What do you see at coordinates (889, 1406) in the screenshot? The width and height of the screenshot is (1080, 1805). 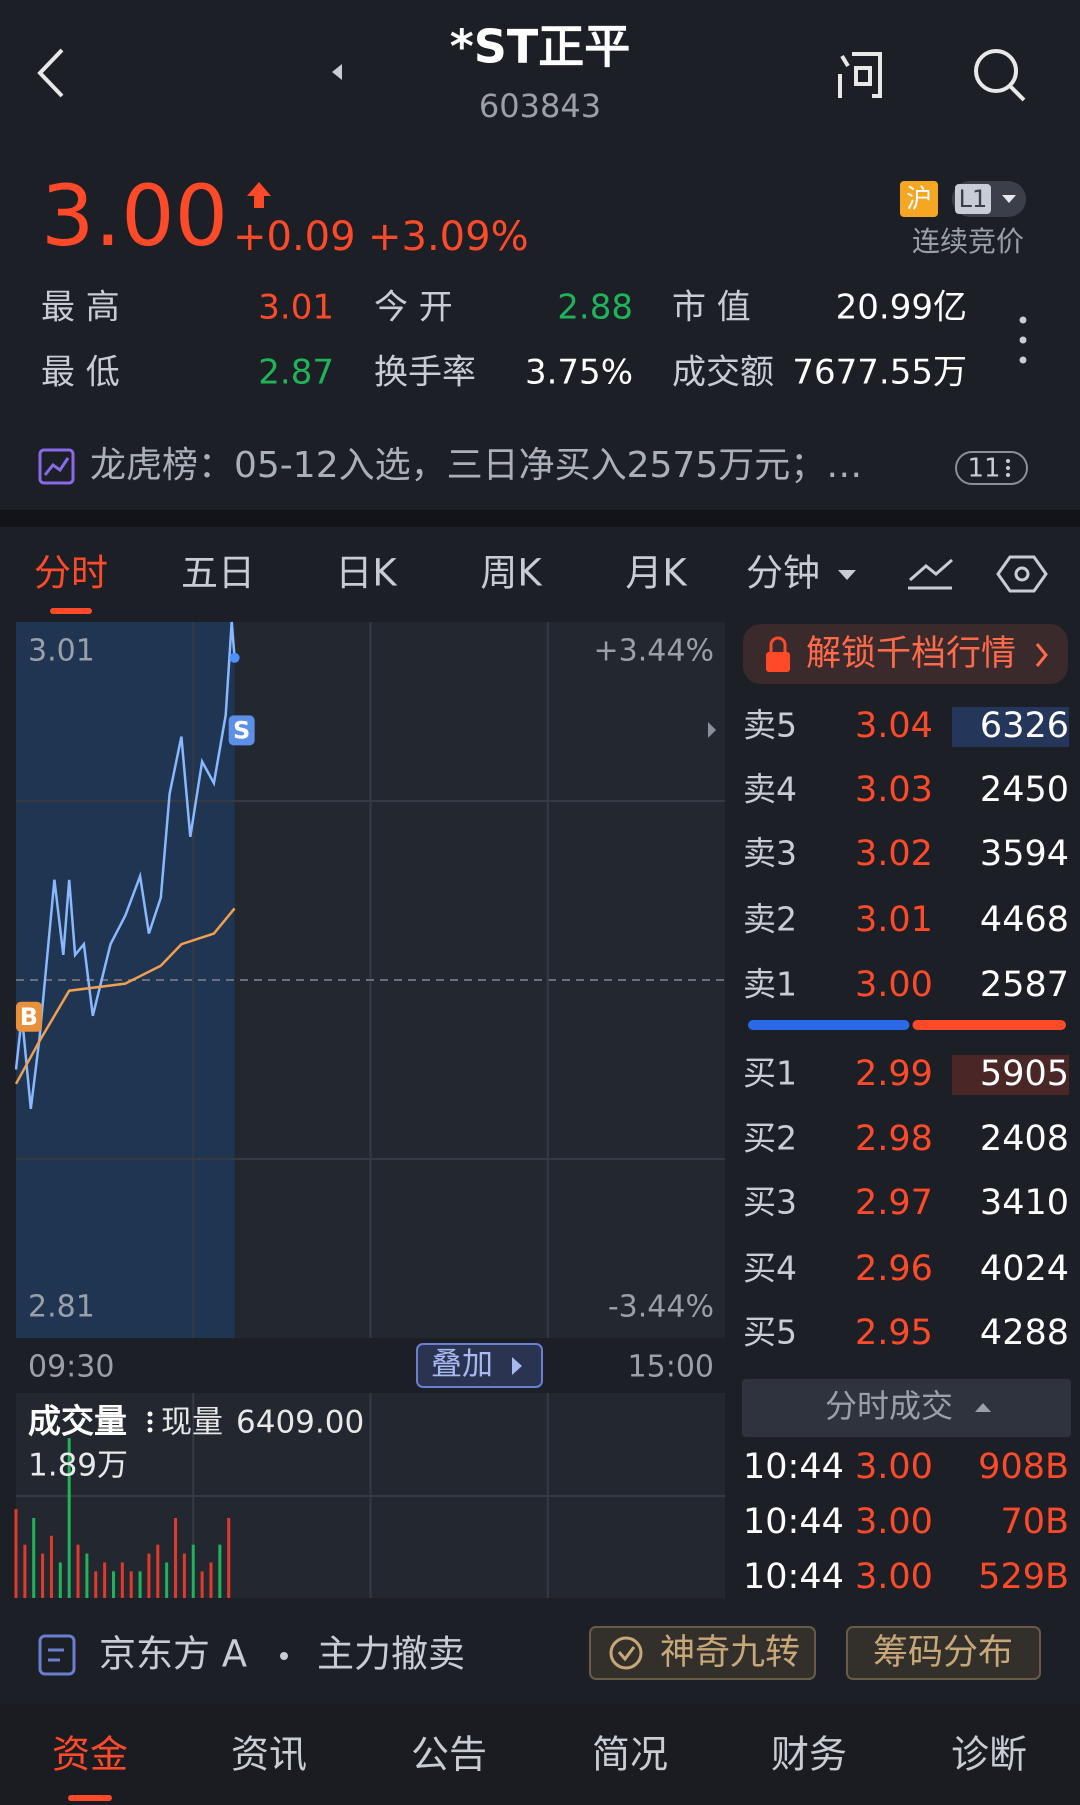 I see `trades-title: 分时成交` at bounding box center [889, 1406].